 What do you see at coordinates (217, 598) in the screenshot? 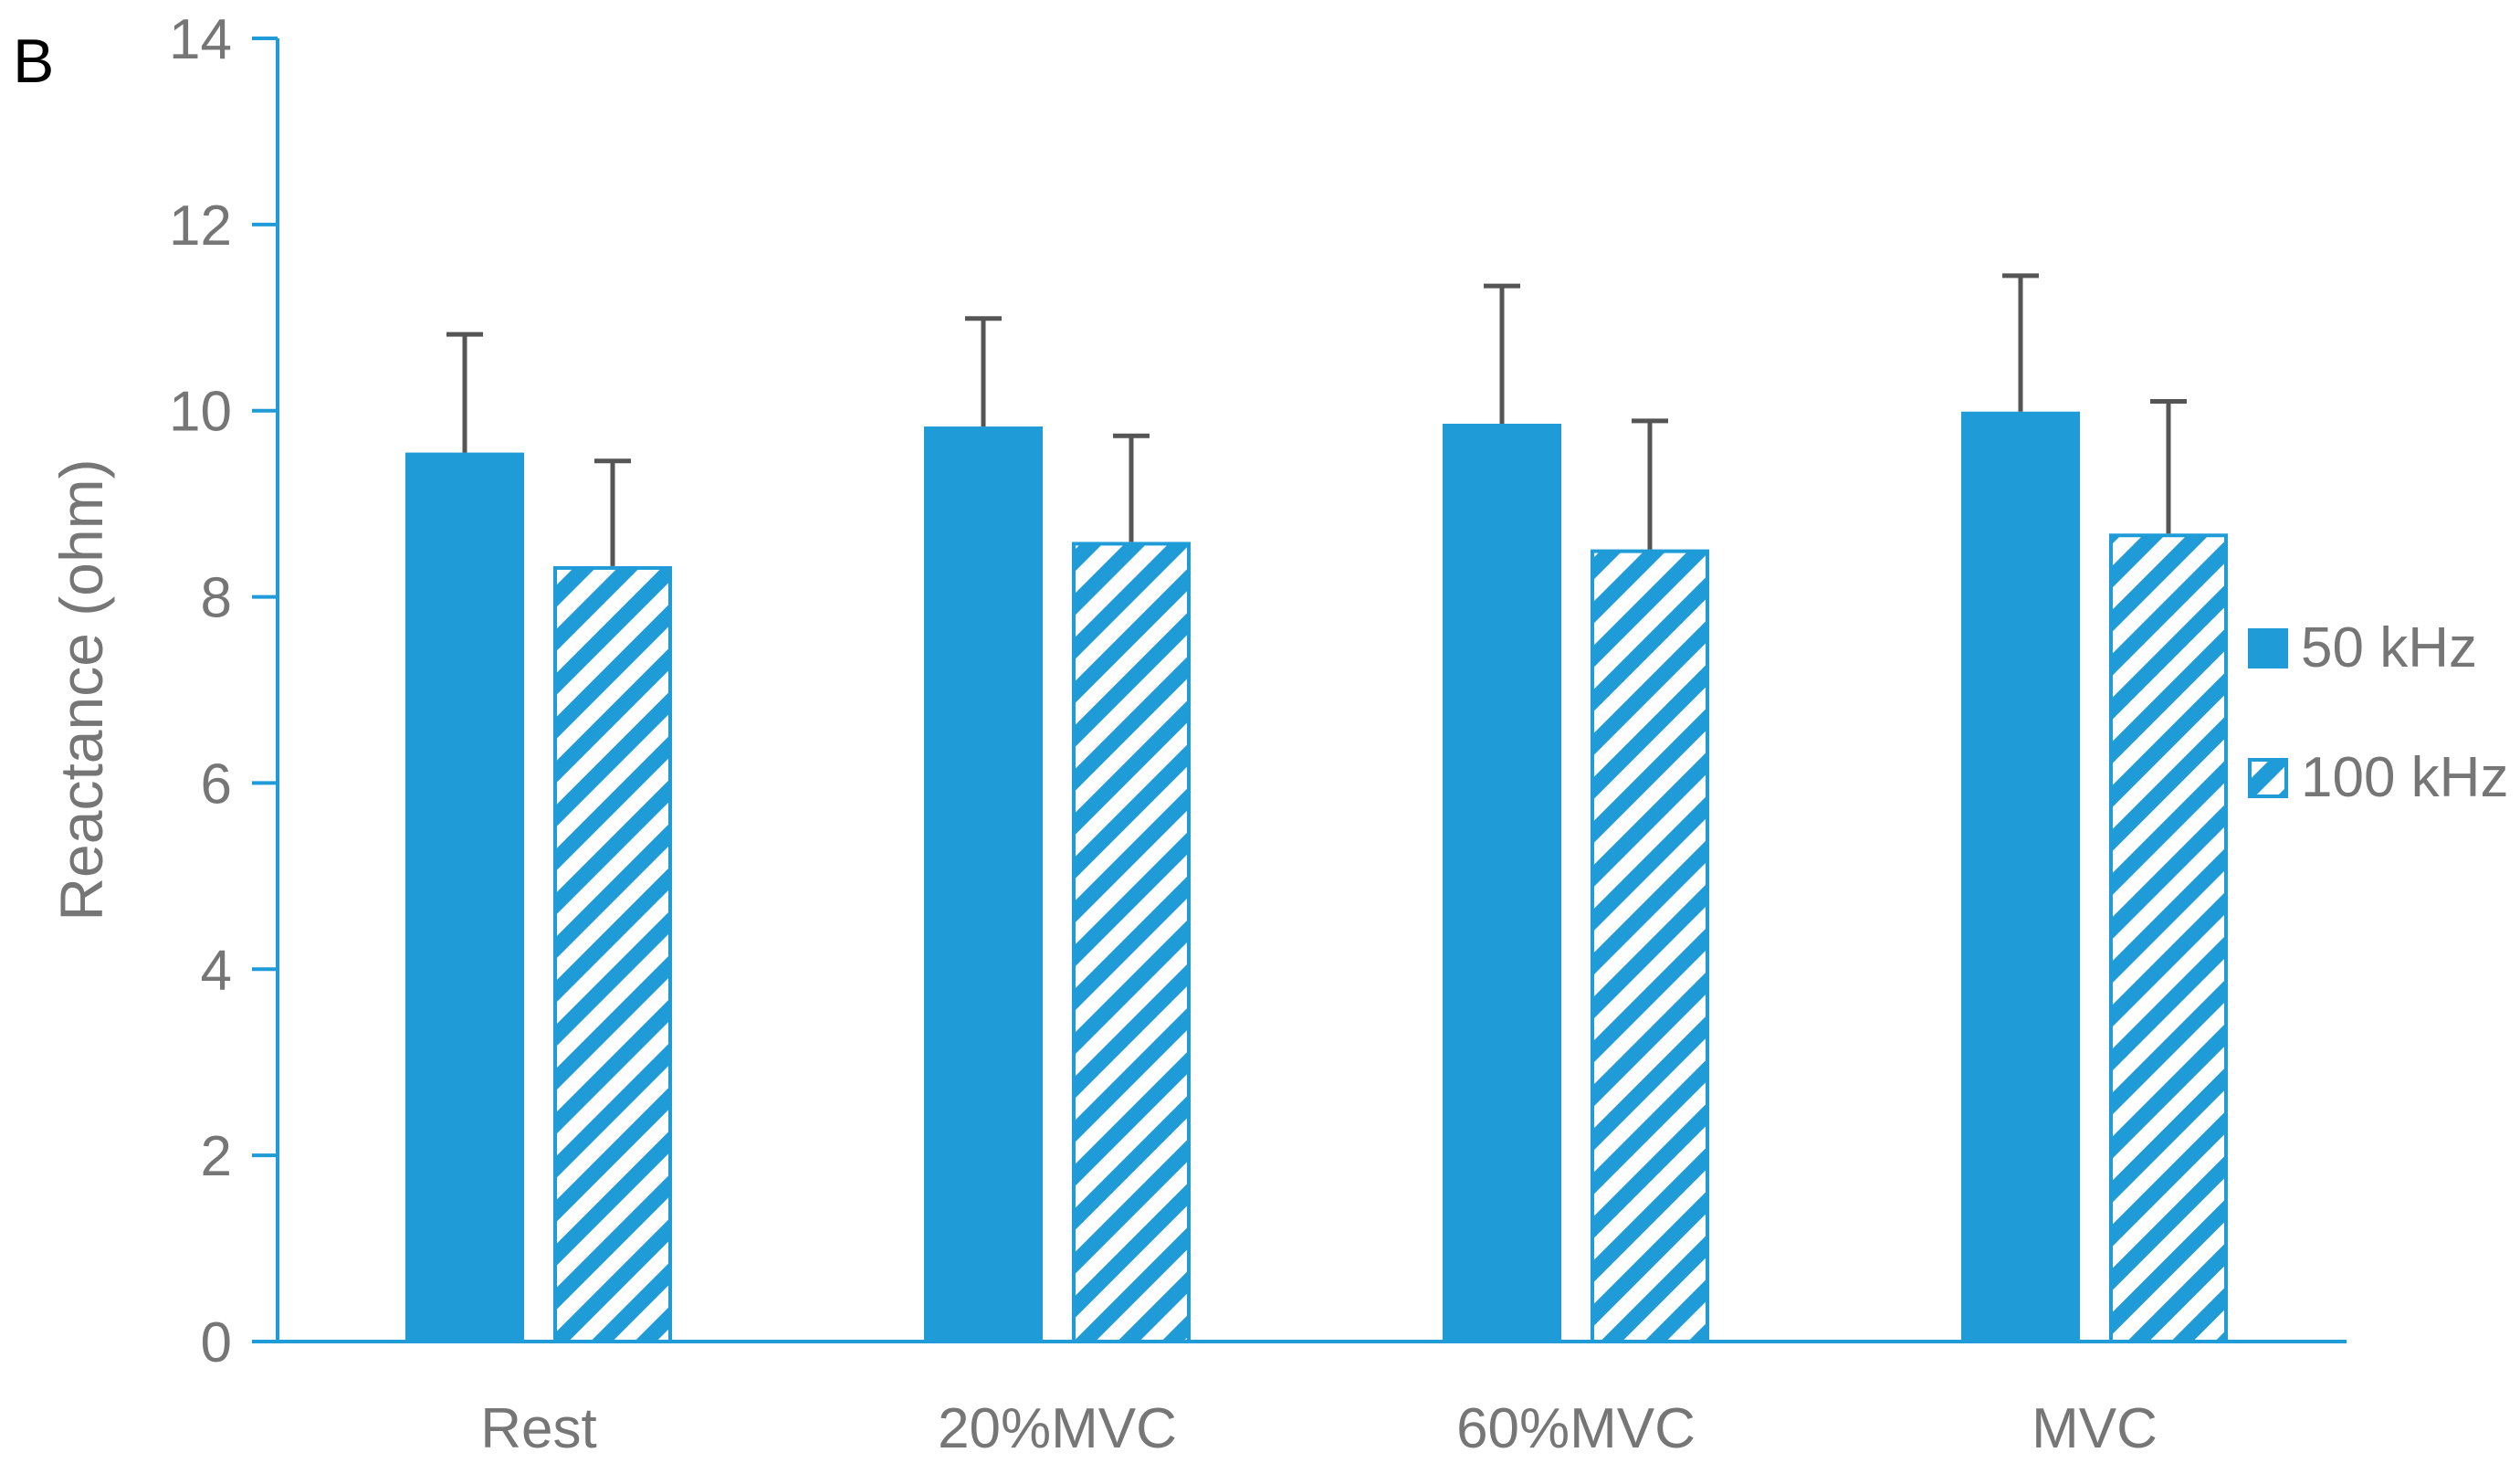
I see `y-tick-label: 8` at bounding box center [217, 598].